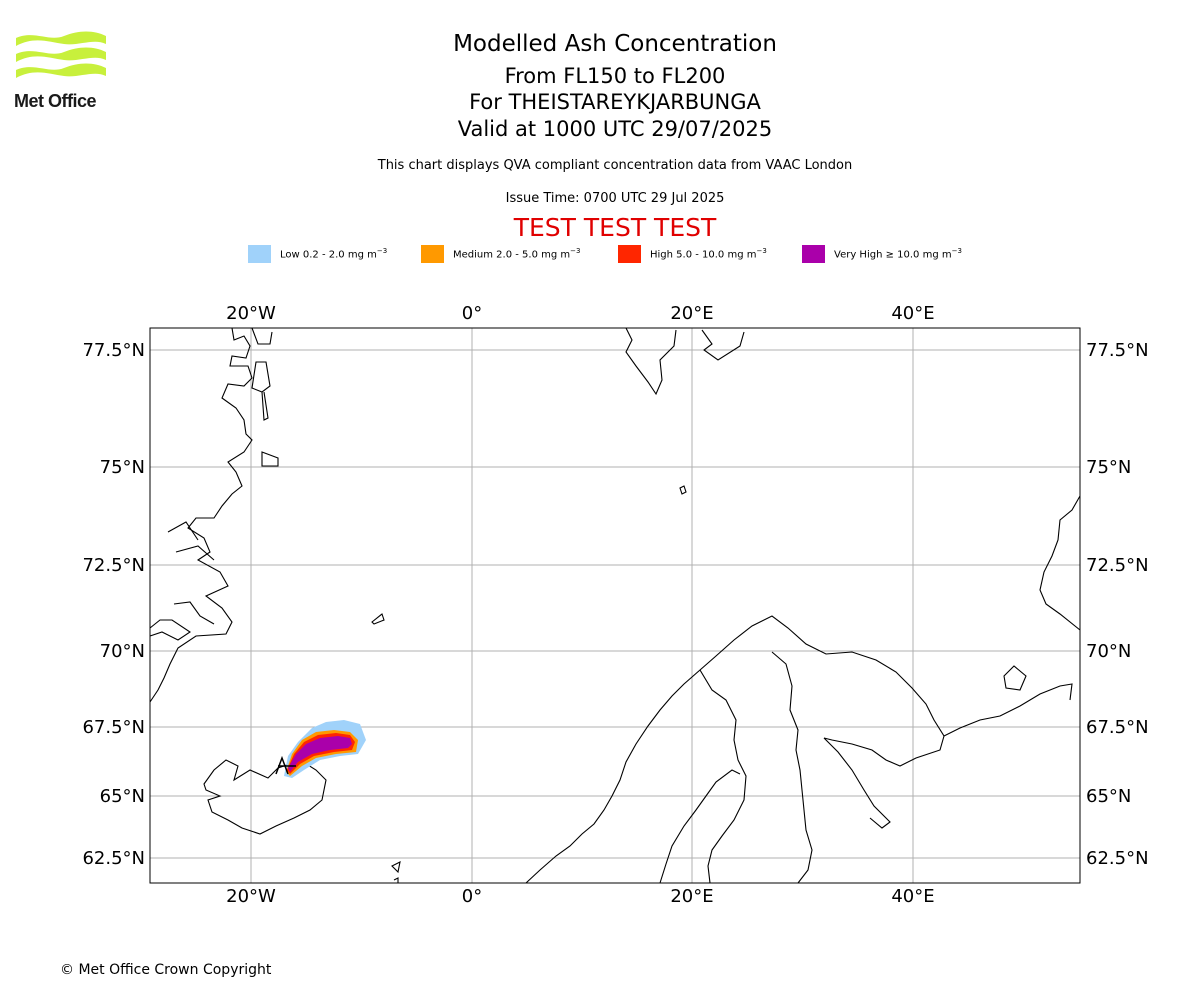 This screenshot has height=1000, width=1200. What do you see at coordinates (259, 254) in the screenshot?
I see `legend-swatch-low` at bounding box center [259, 254].